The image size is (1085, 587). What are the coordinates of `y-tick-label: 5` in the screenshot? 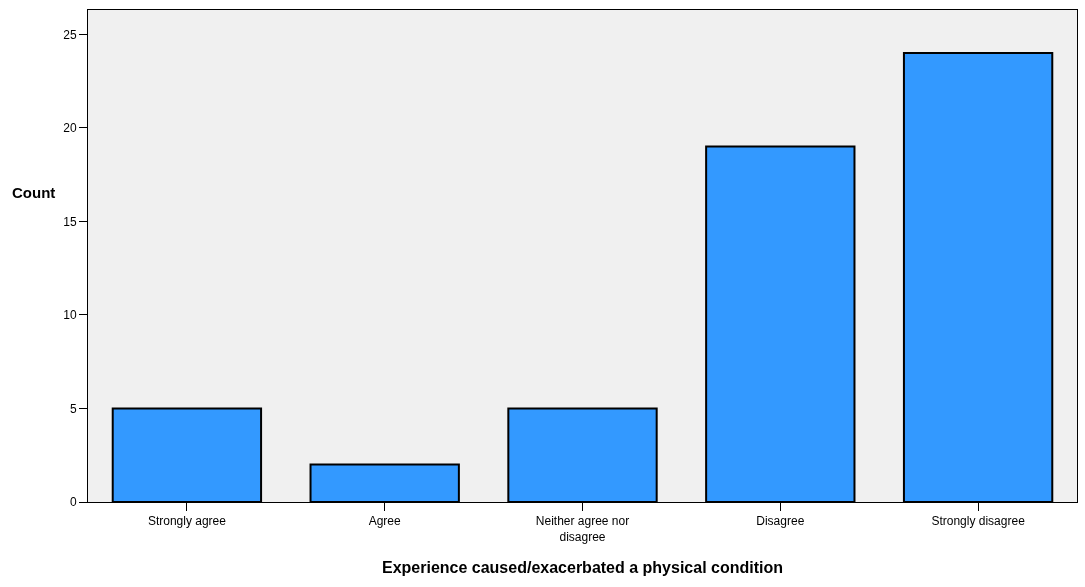 It's located at (73, 408).